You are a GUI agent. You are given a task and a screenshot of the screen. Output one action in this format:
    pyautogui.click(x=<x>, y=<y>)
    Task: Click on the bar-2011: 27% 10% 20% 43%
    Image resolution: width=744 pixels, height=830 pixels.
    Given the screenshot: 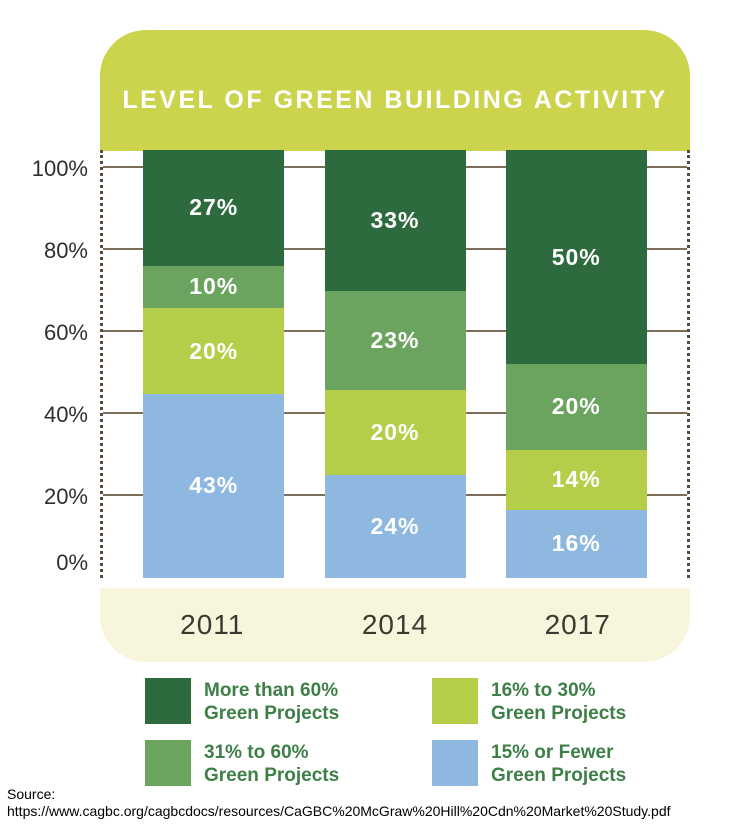 What is the action you would take?
    pyautogui.click(x=214, y=364)
    